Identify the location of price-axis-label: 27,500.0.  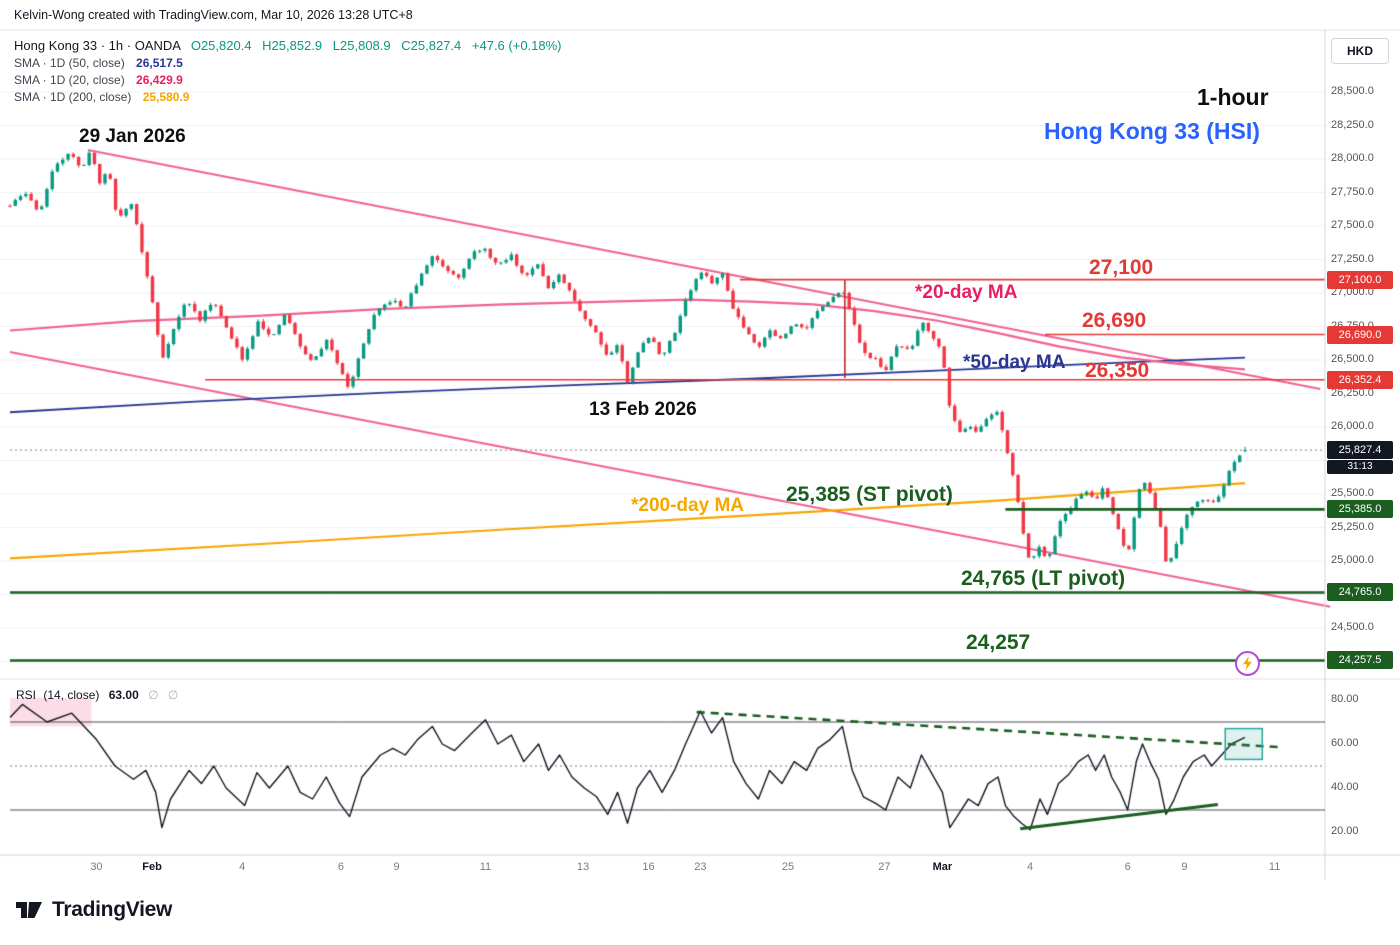
(1352, 225).